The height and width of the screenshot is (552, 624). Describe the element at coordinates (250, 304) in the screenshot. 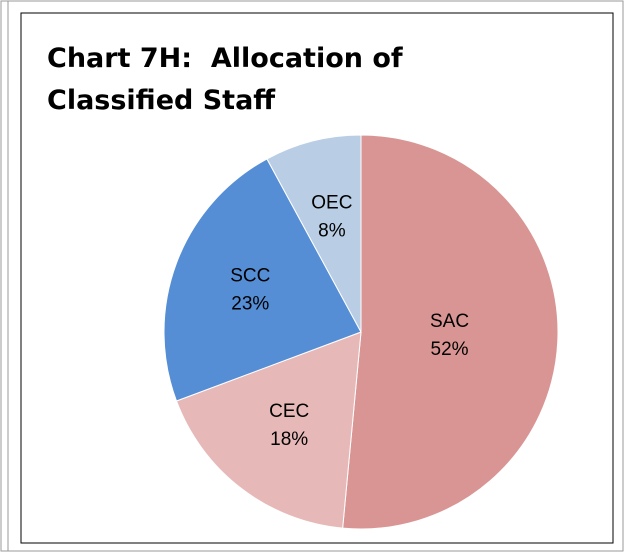

I see `slice-value-label: 23%` at that location.